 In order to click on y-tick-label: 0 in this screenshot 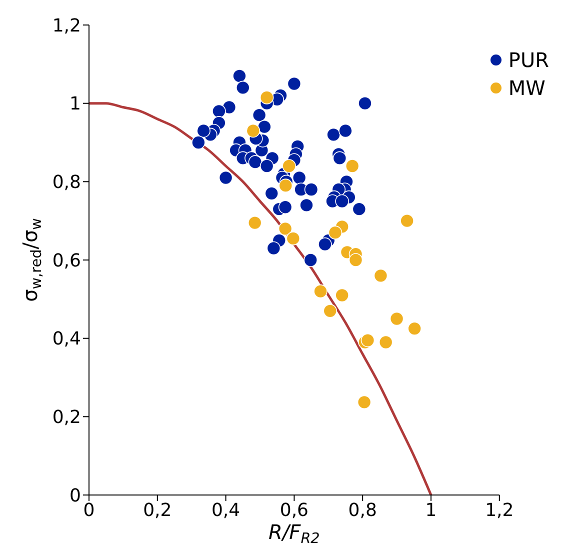, I will do `click(75, 495)`.